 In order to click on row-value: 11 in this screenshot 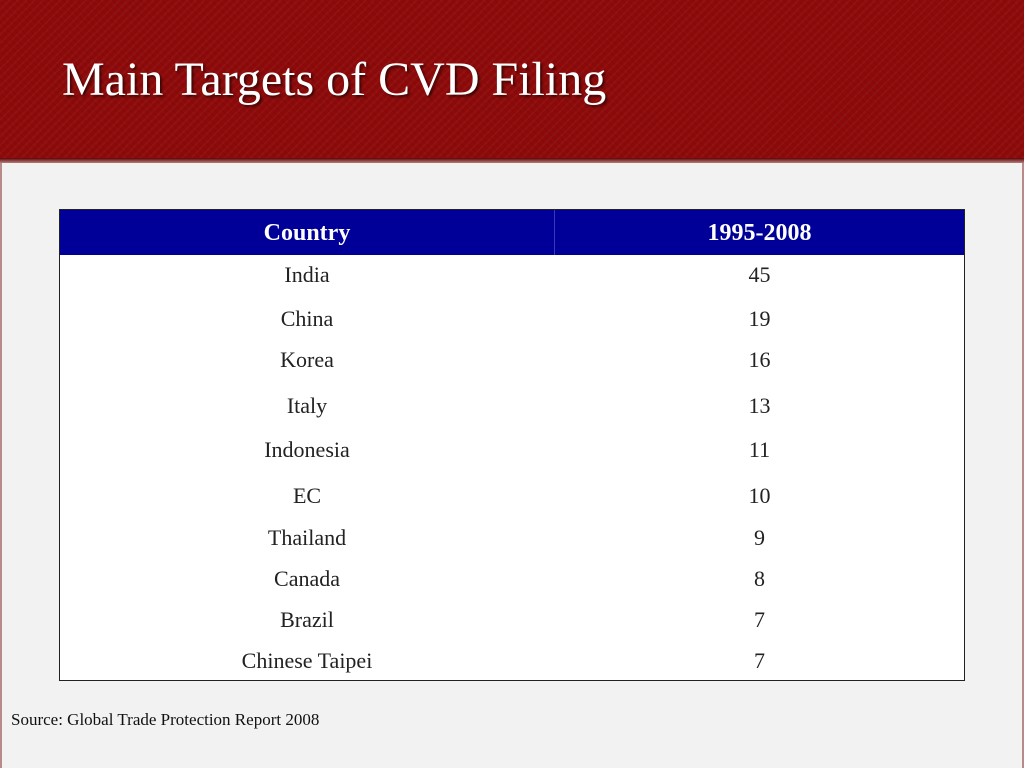, I will do `click(759, 449)`.